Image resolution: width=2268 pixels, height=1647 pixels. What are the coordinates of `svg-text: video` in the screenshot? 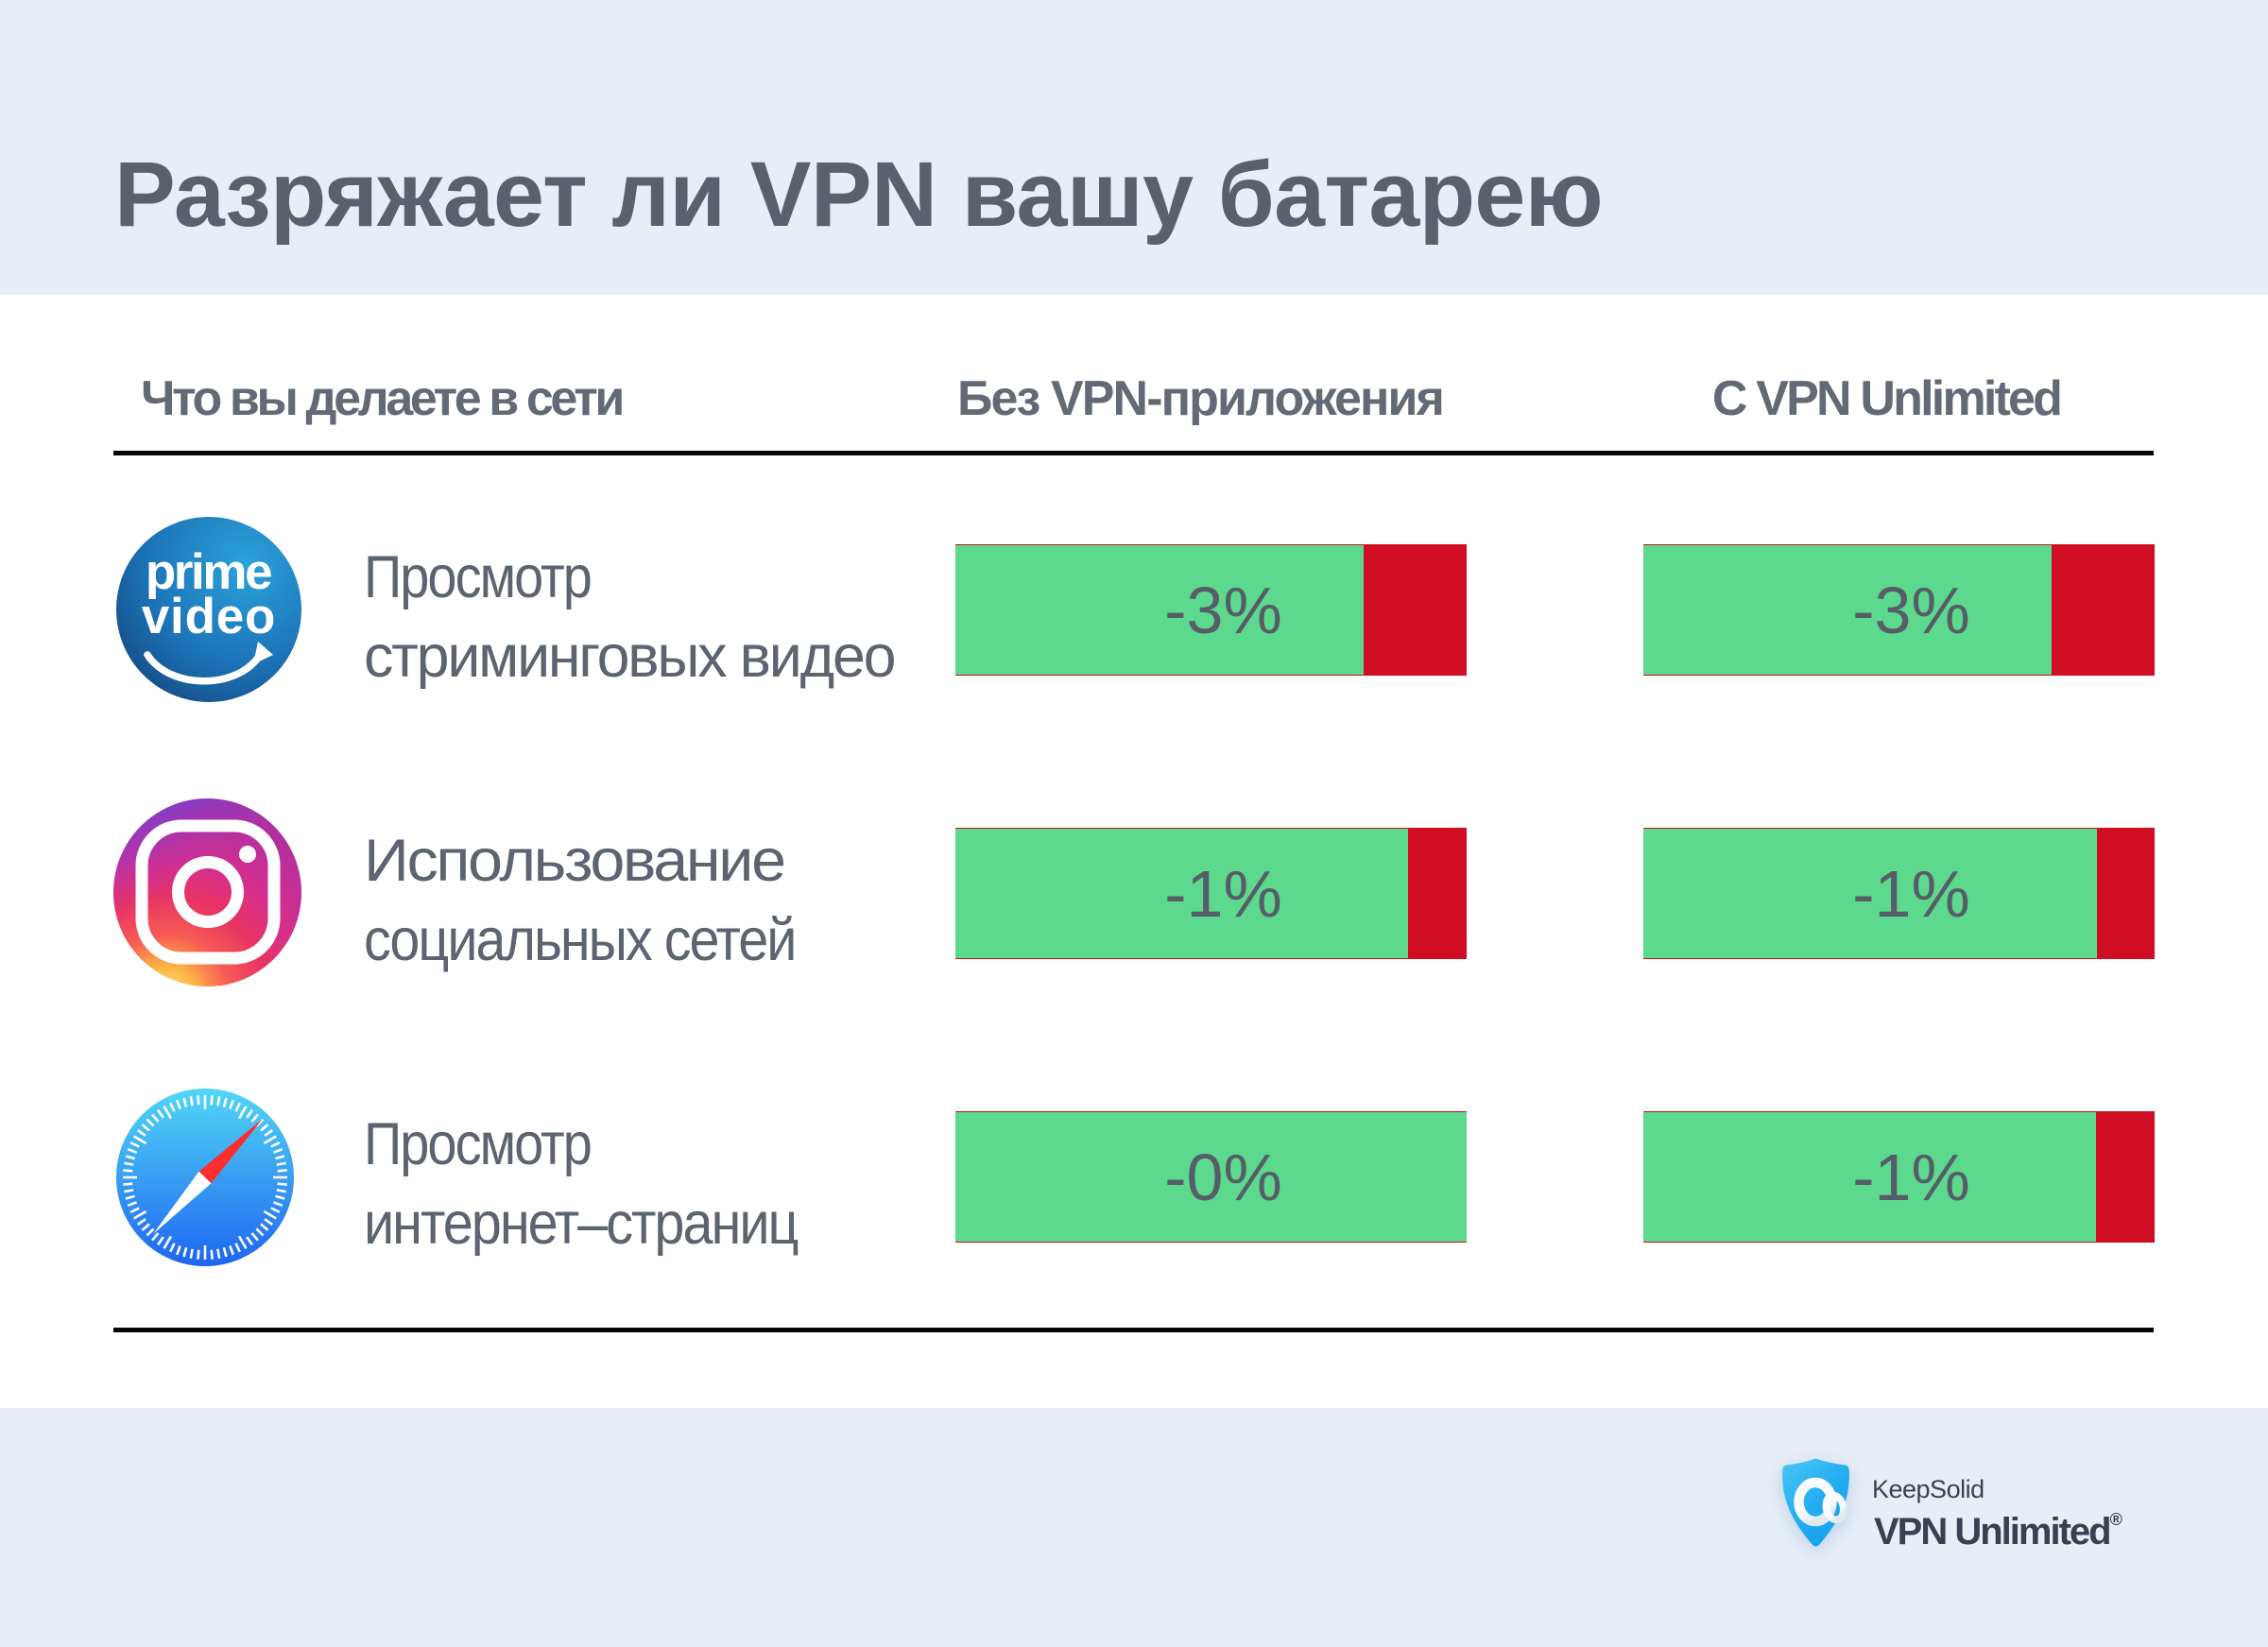 It's located at (209, 616).